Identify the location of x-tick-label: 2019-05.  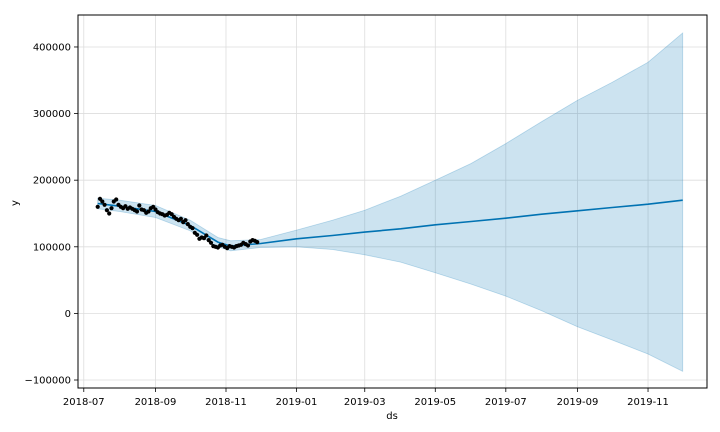
(435, 402).